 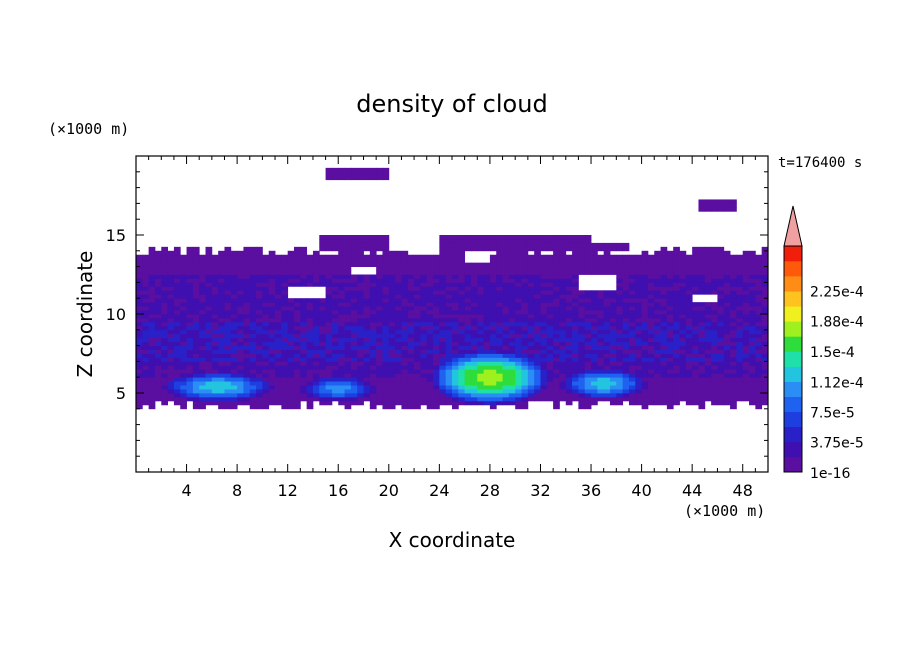 I want to click on x-tick-label: 32, so click(x=540, y=490).